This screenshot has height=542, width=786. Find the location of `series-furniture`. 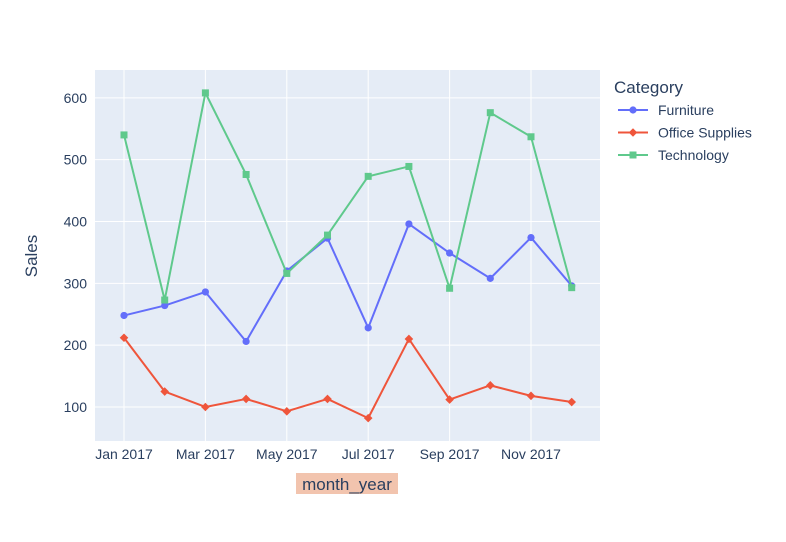

series-furniture is located at coordinates (348, 283).